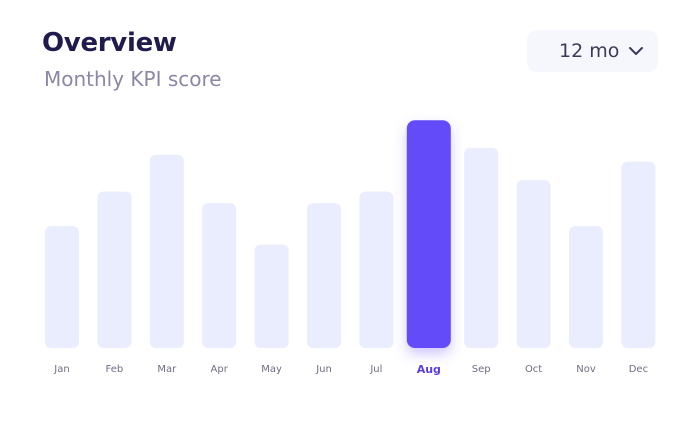 The width and height of the screenshot is (700, 421). What do you see at coordinates (271, 296) in the screenshot?
I see `bar-may` at bounding box center [271, 296].